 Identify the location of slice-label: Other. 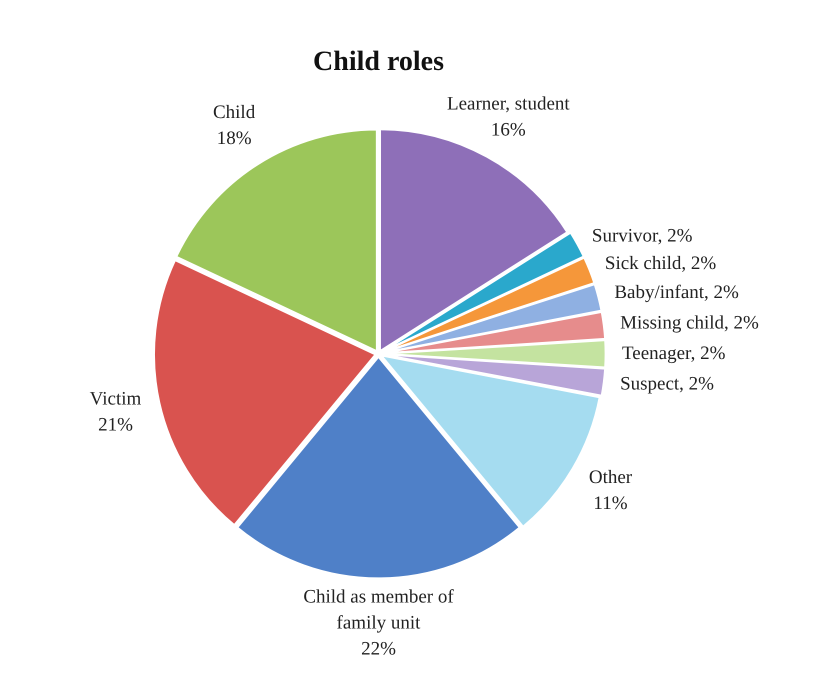
(610, 477).